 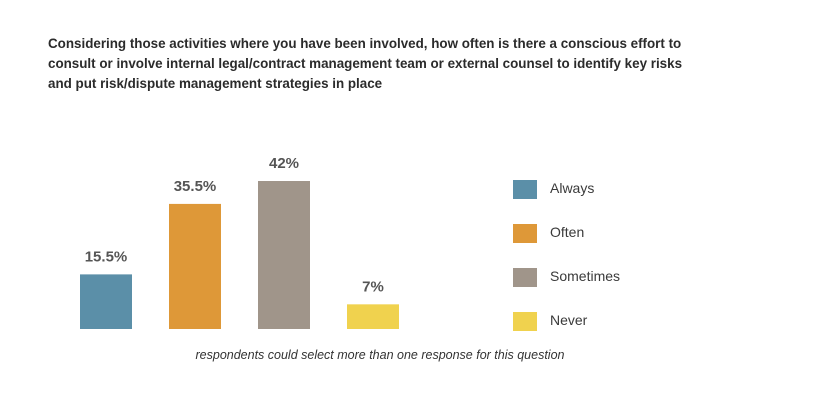 I want to click on legend-item-sometimes: Sometimes, so click(x=566, y=277).